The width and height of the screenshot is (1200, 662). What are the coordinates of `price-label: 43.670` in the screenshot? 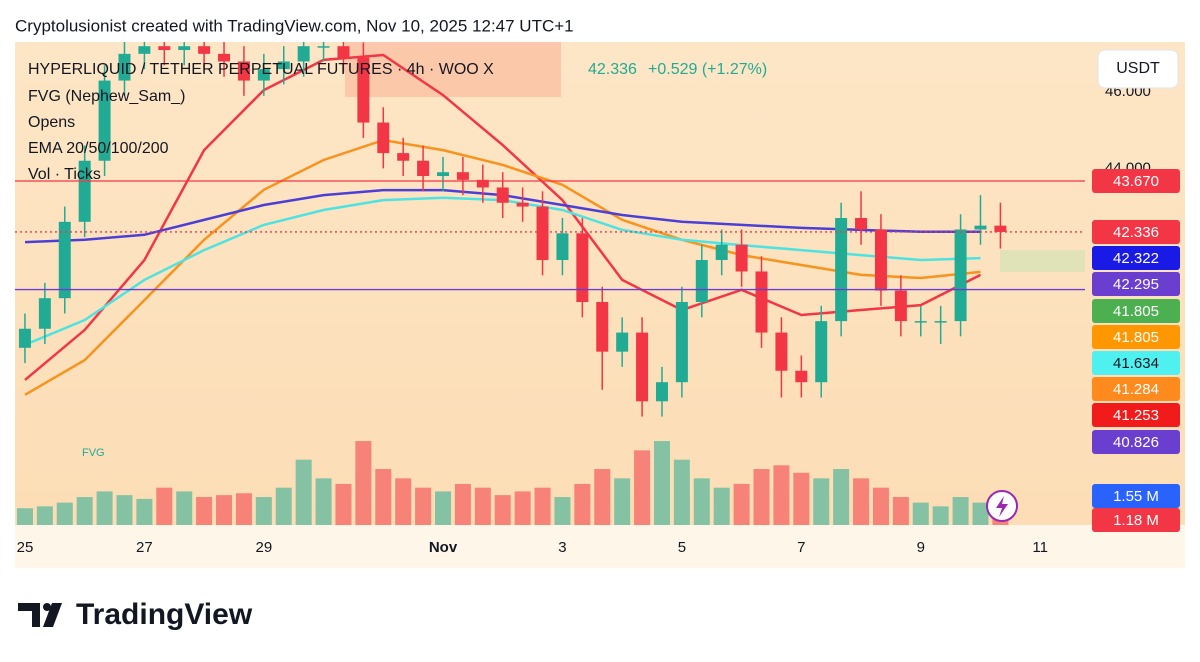 It's located at (1136, 181).